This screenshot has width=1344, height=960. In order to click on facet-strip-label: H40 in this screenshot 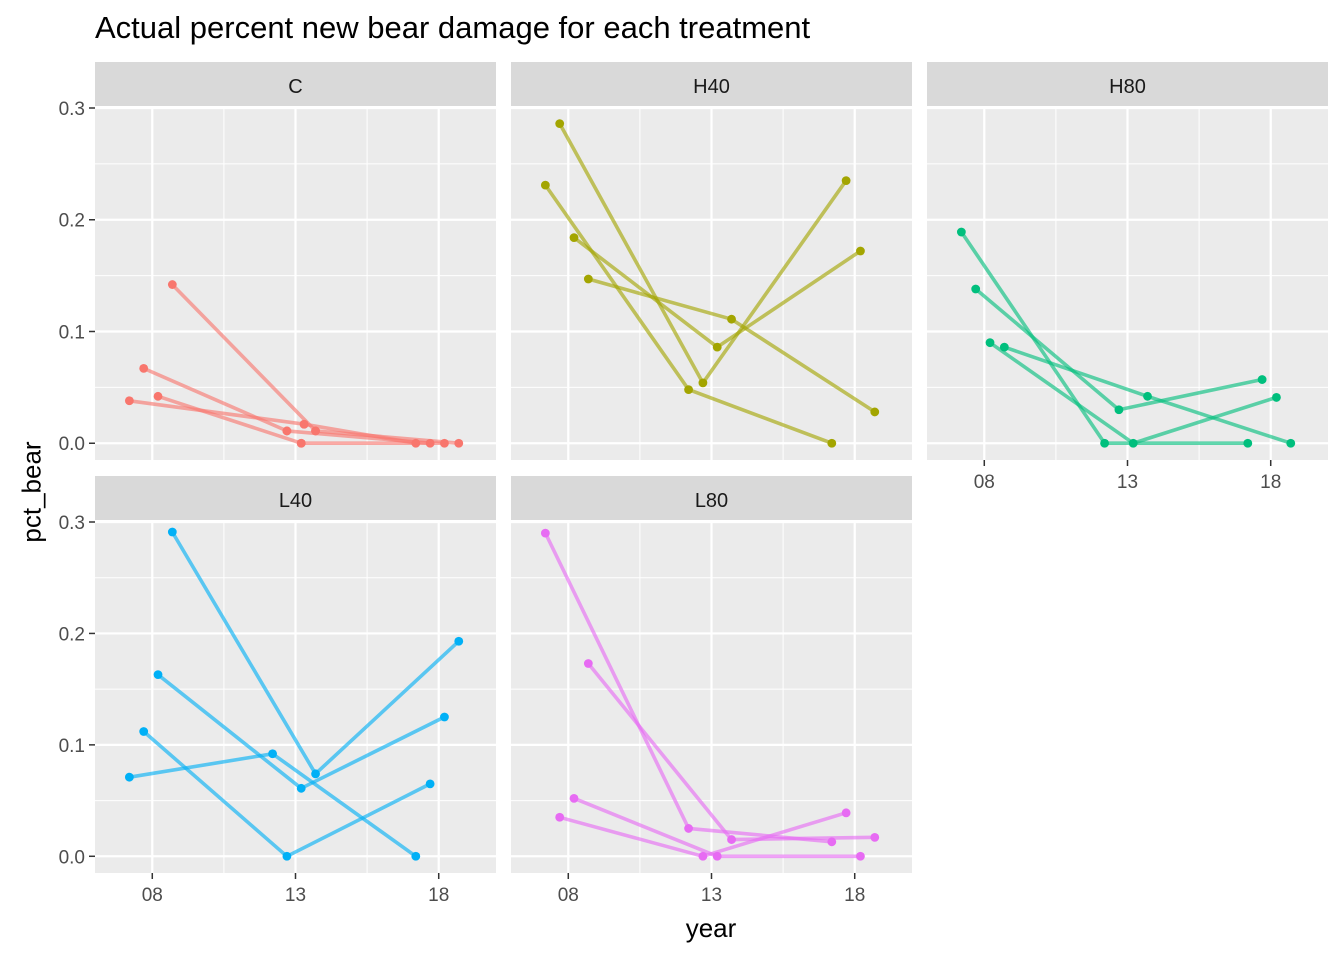, I will do `click(711, 87)`.